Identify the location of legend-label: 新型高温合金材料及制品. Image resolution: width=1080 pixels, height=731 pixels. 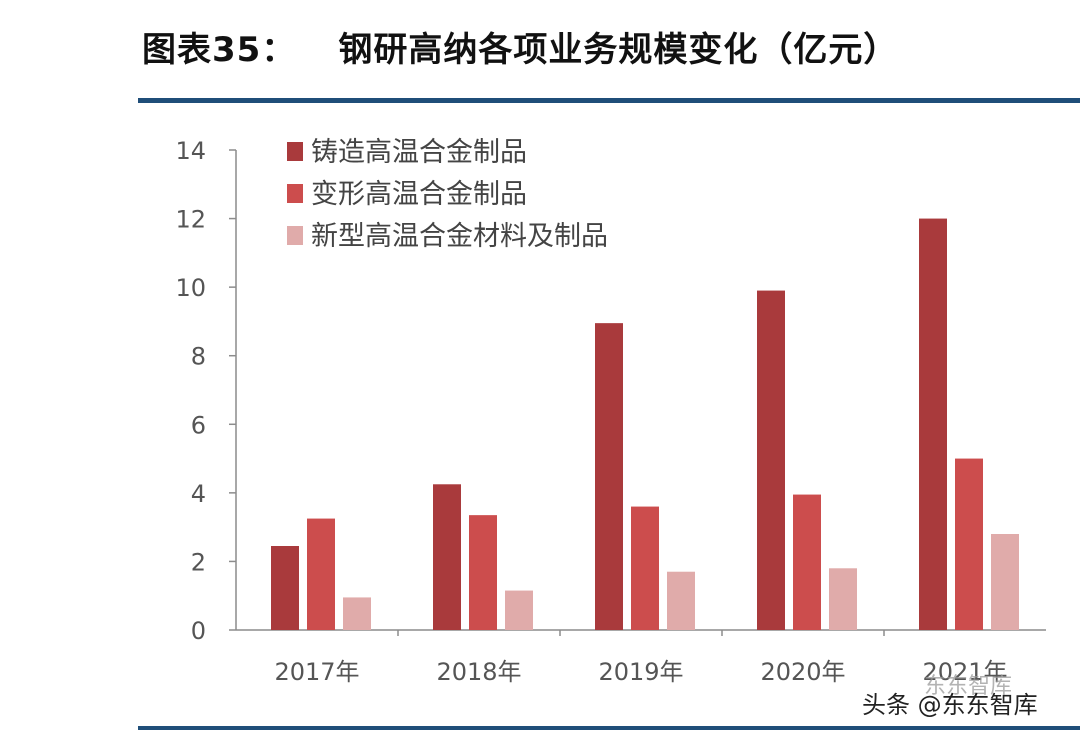
(459, 236).